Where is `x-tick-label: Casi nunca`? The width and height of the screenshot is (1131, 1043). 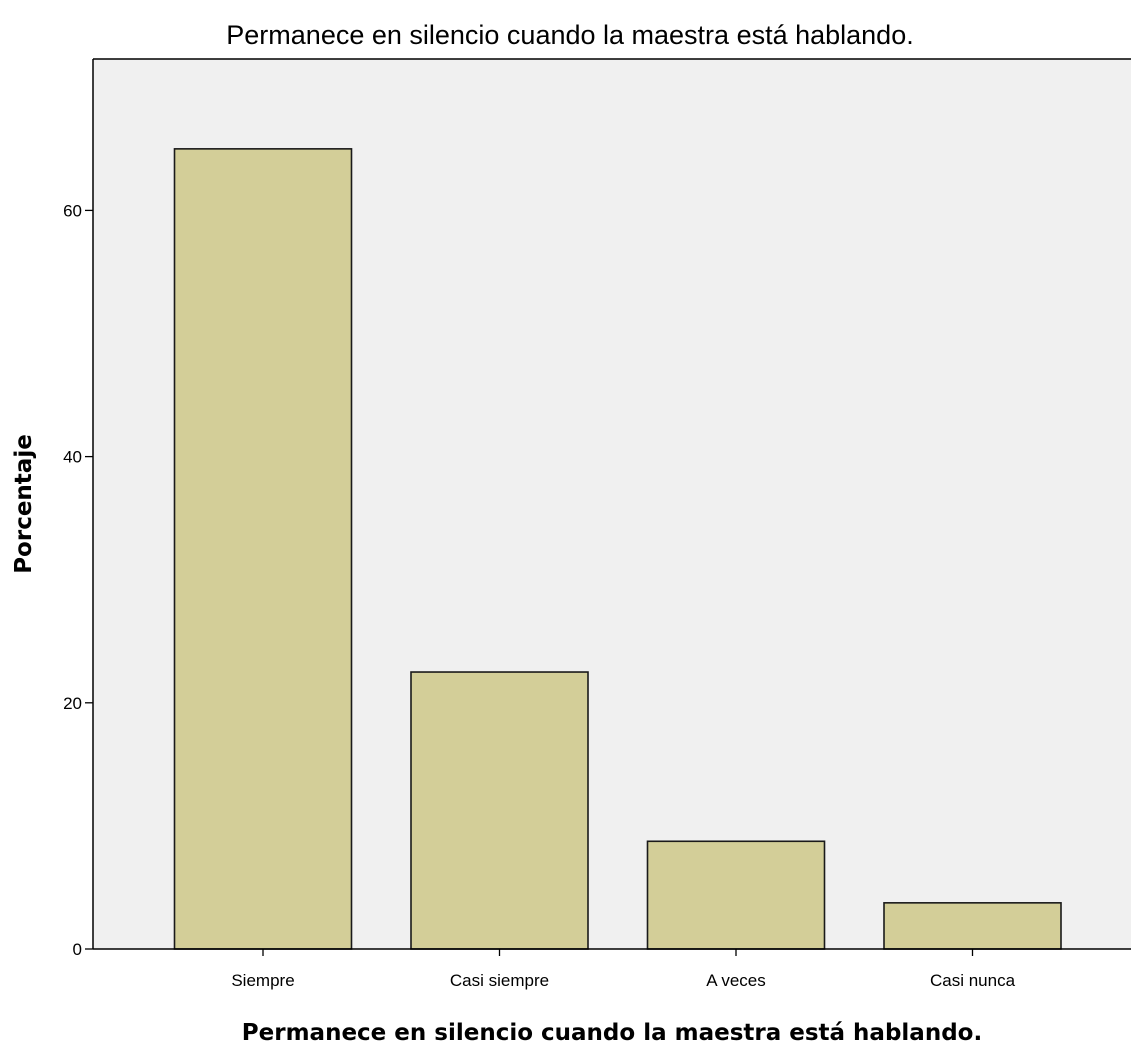 x-tick-label: Casi nunca is located at coordinates (973, 980).